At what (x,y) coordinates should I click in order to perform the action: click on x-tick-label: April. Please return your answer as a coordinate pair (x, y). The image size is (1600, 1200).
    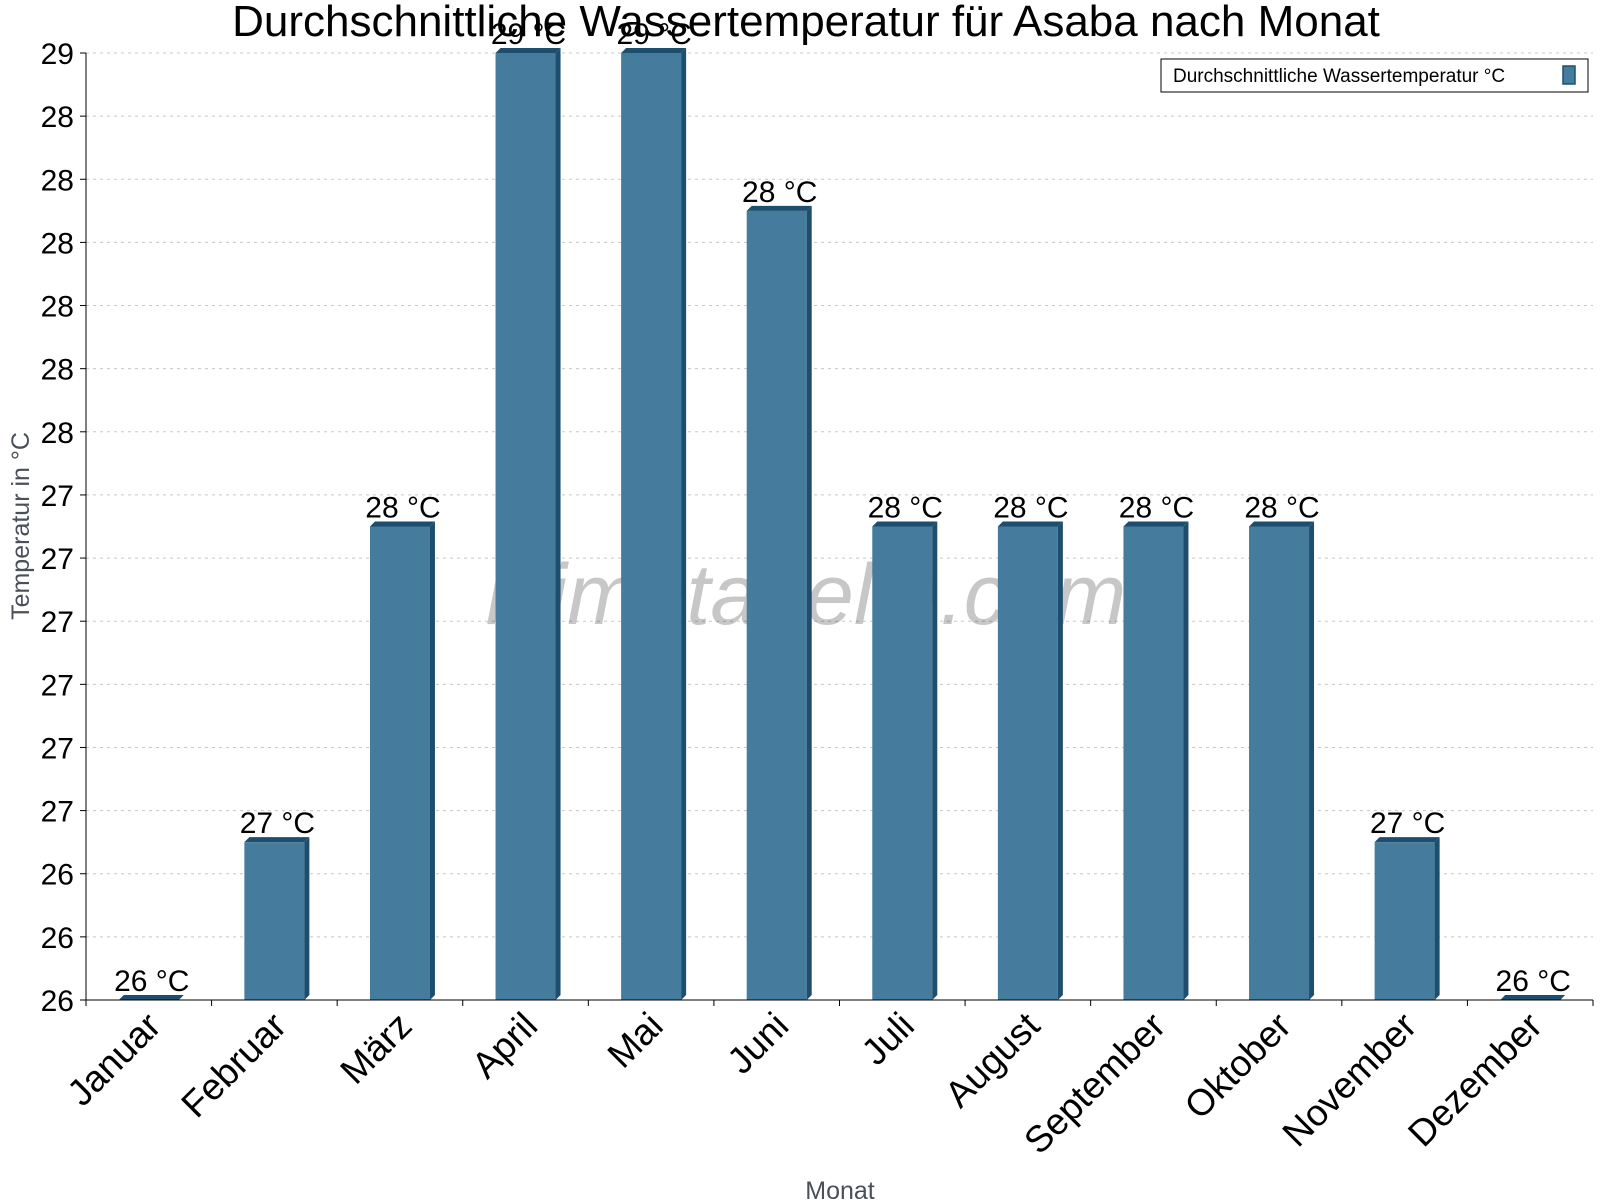
    Looking at the image, I should click on (504, 1045).